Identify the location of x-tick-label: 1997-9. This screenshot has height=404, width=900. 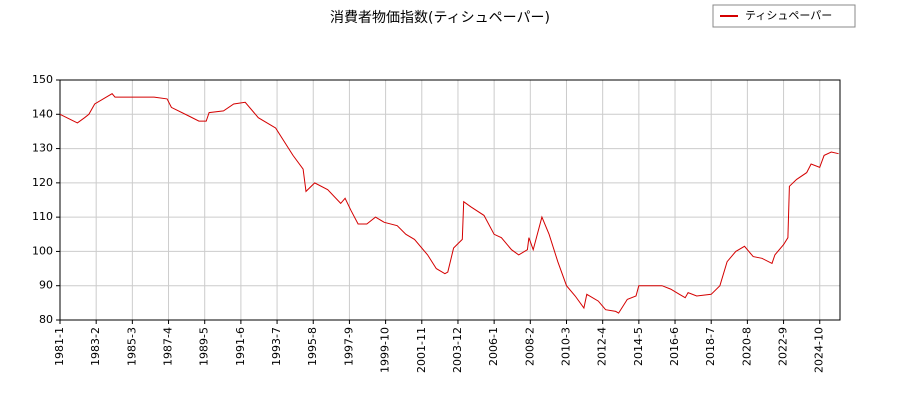
(348, 346).